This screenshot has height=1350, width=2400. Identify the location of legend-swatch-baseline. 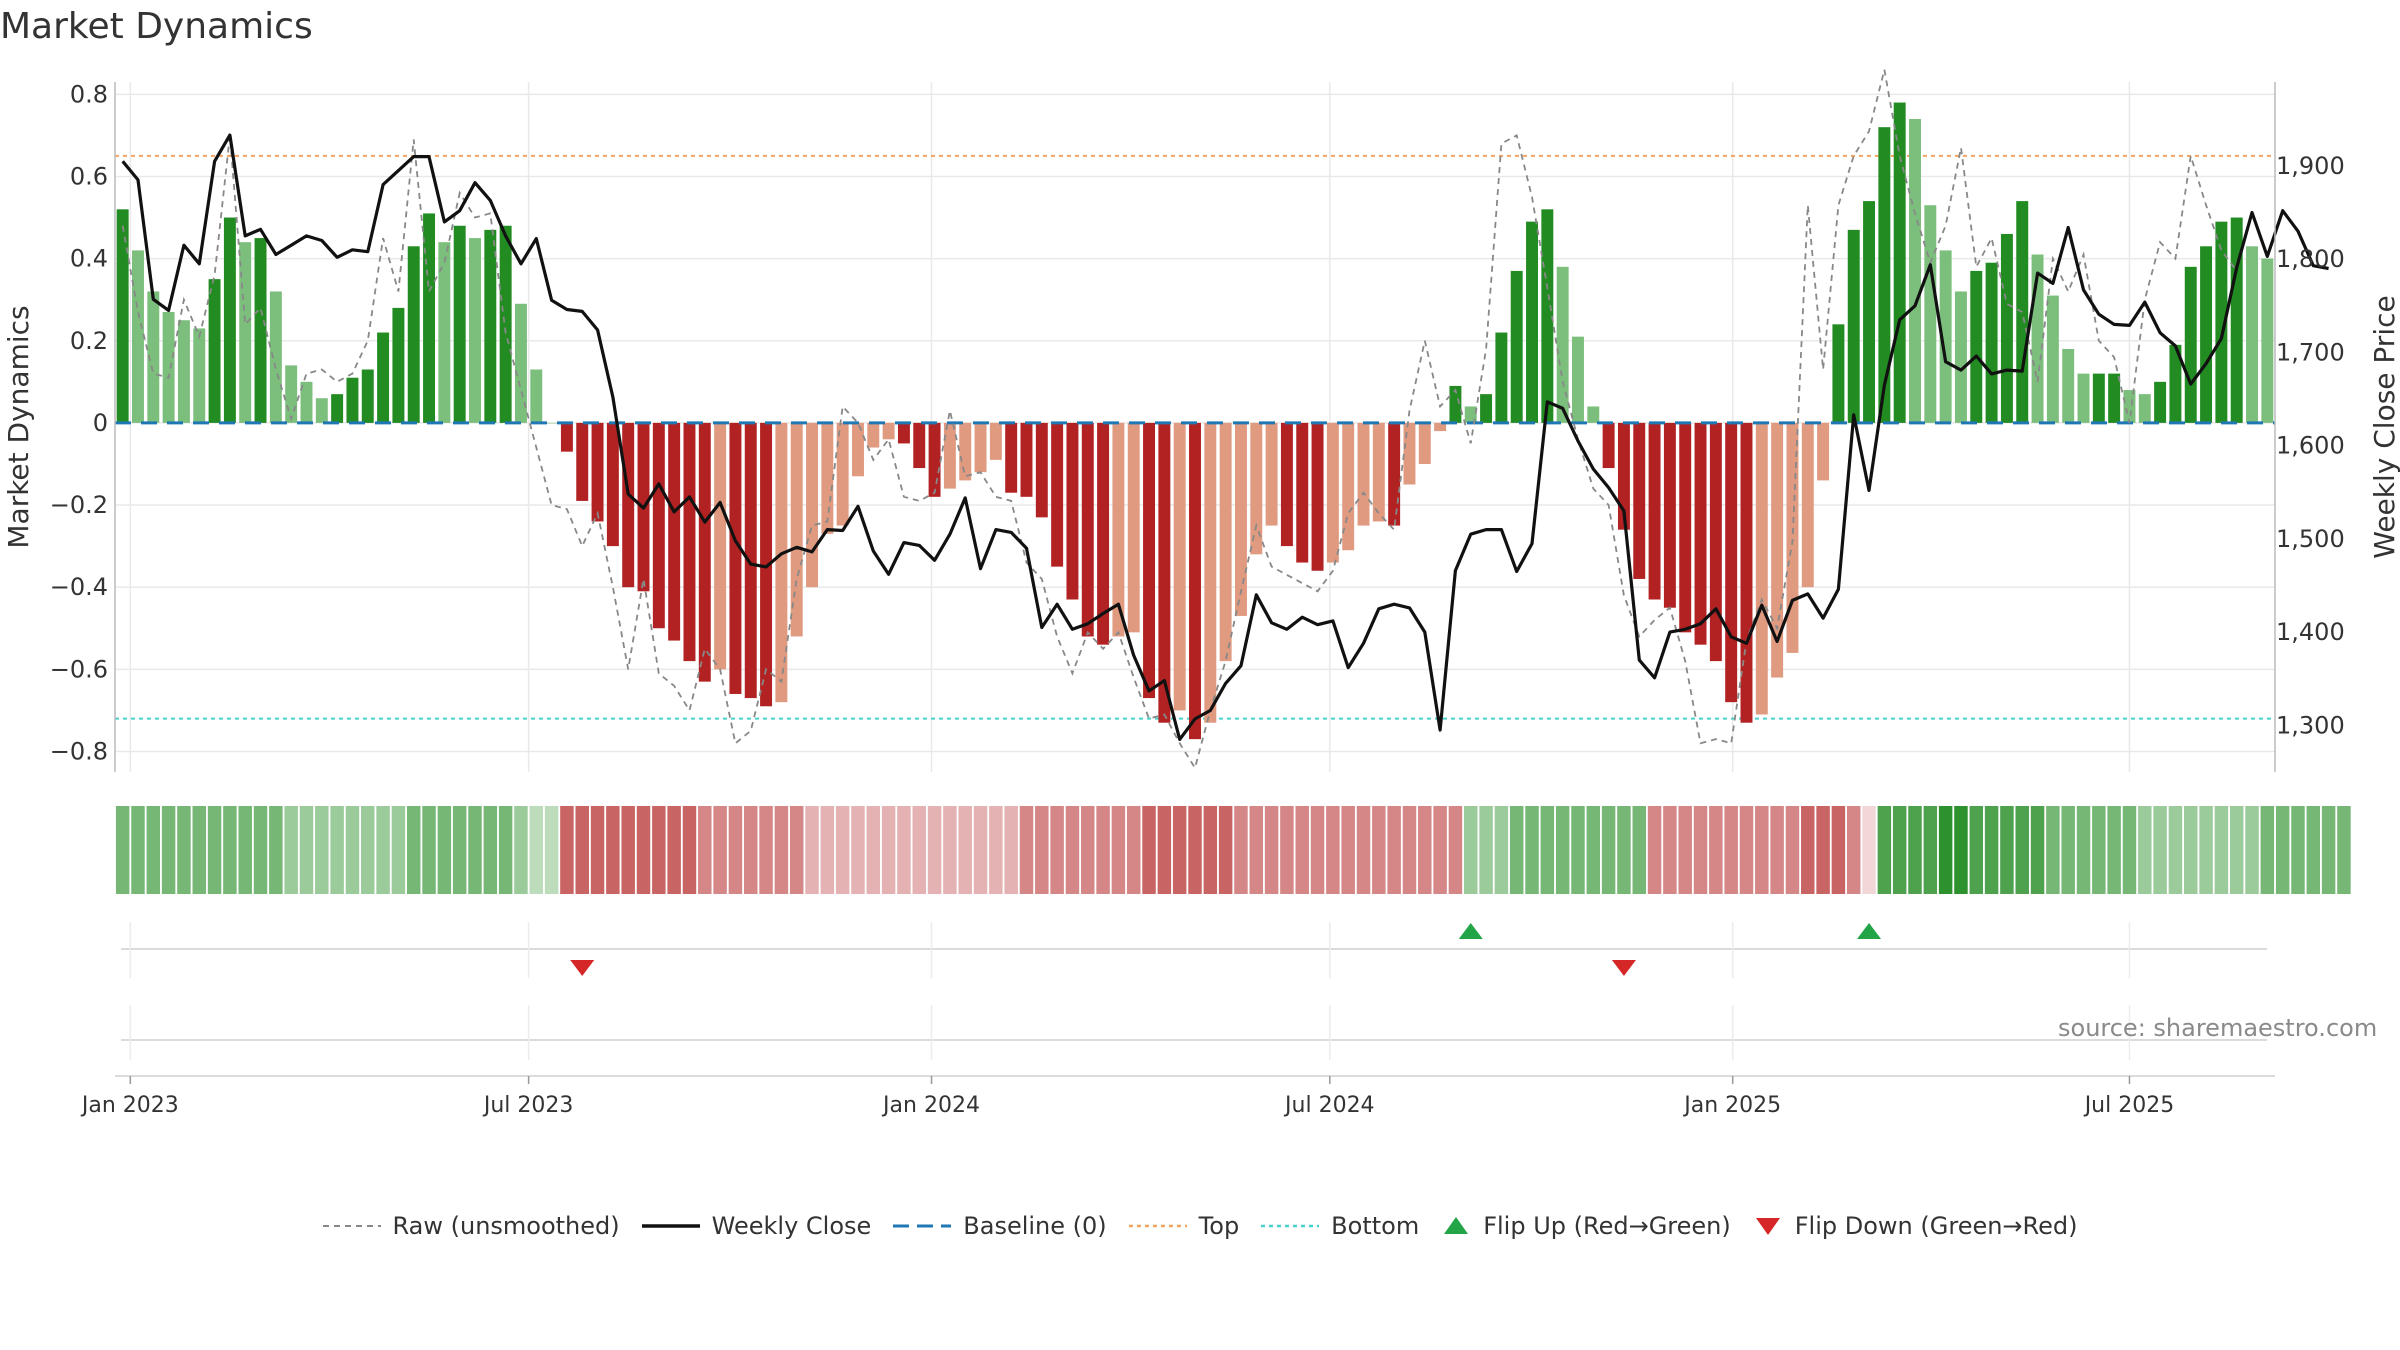
(922, 1226).